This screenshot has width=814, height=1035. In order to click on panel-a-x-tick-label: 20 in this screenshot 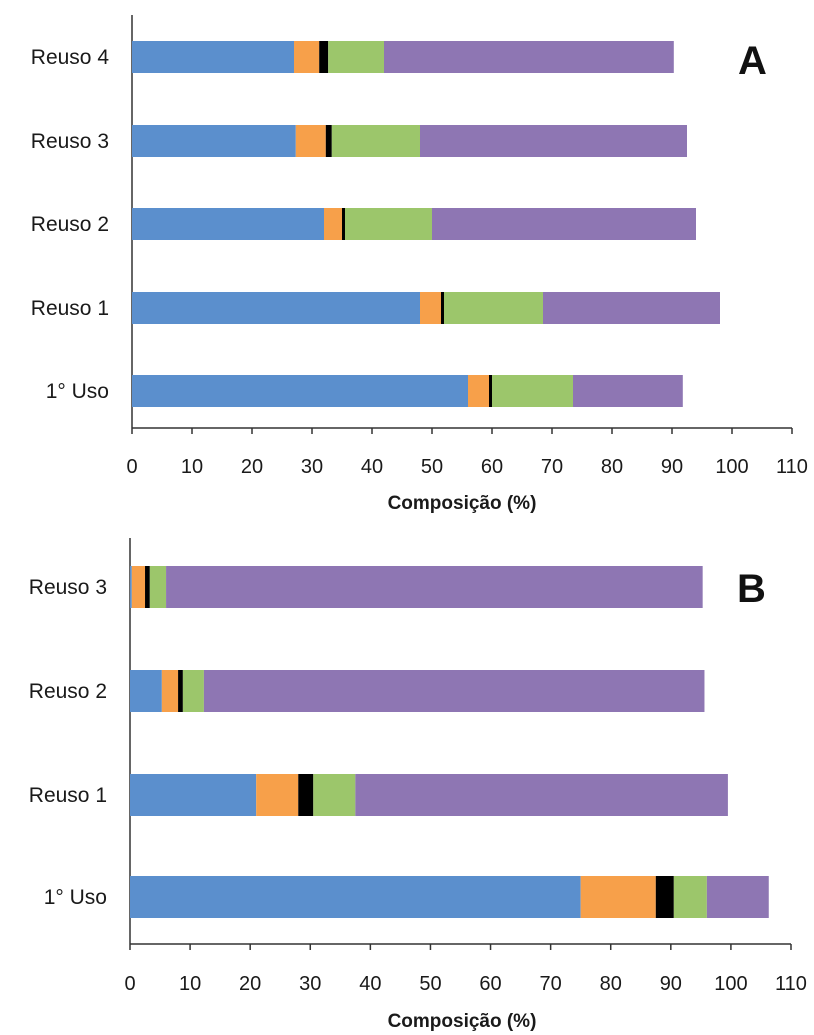, I will do `click(252, 467)`.